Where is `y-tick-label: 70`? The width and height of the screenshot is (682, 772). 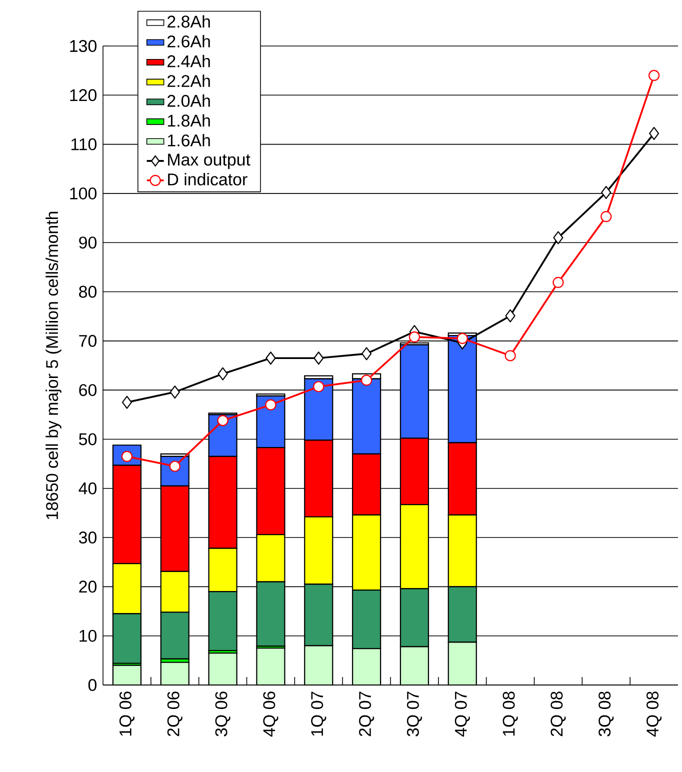 y-tick-label: 70 is located at coordinates (87, 340).